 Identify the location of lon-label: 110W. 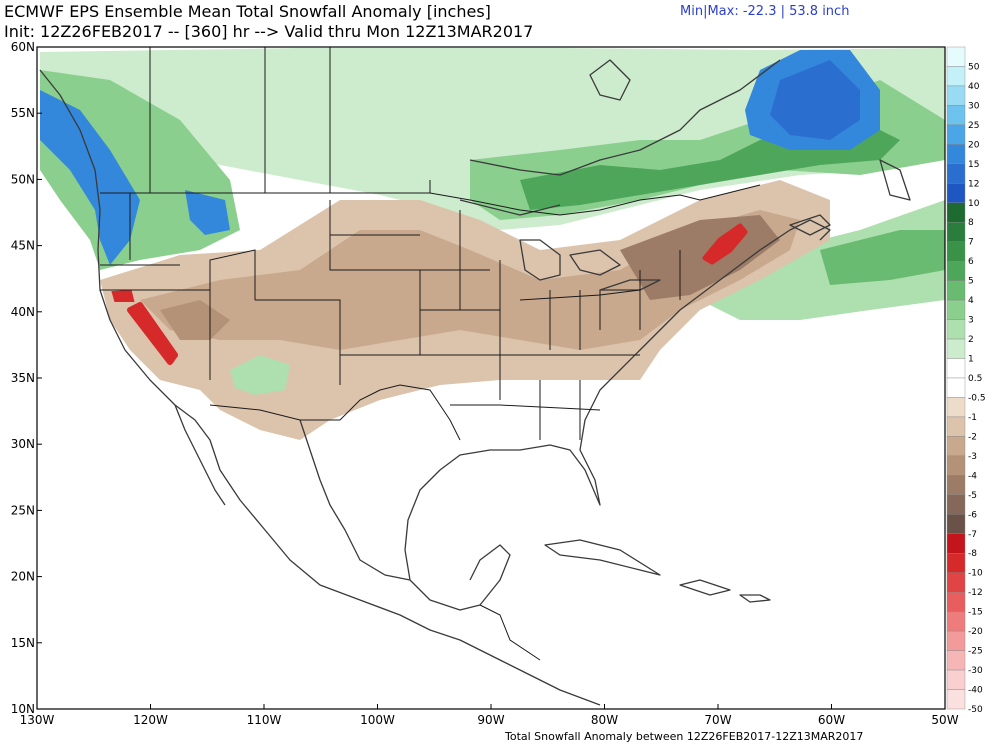
(264, 720).